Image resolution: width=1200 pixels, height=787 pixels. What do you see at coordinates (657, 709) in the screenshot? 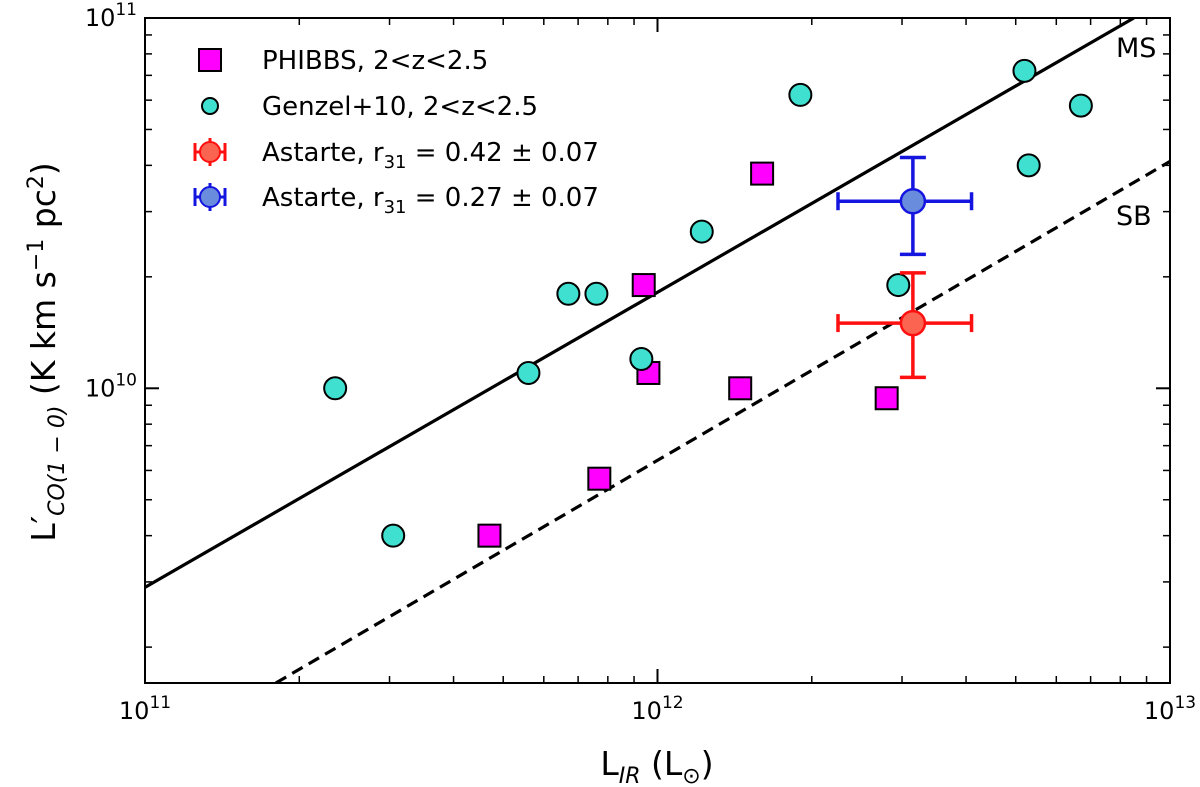
I see `x-tick-label: 1012` at bounding box center [657, 709].